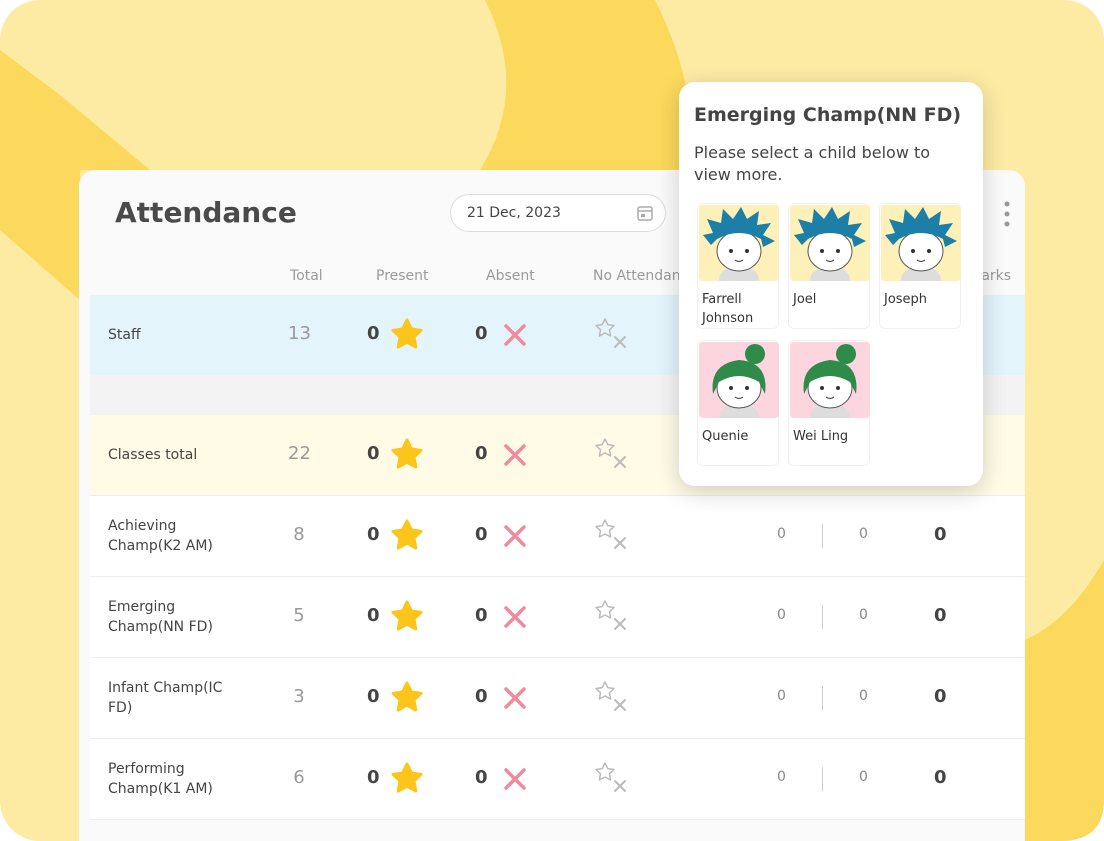 The image size is (1104, 841). What do you see at coordinates (514, 213) in the screenshot?
I see `date-text: 21 Dec, 2023` at bounding box center [514, 213].